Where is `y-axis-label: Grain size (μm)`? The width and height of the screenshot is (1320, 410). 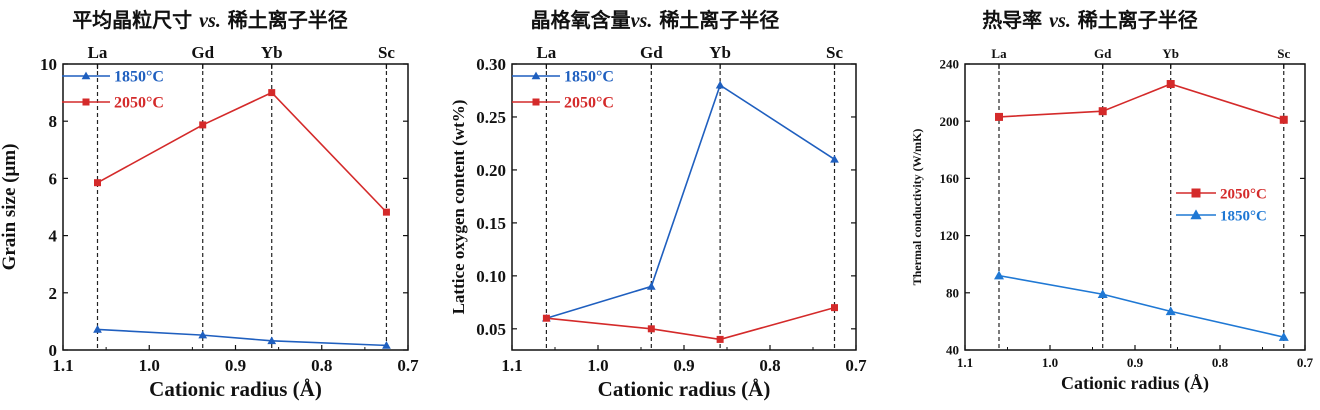
y-axis-label: Grain size (μm) is located at coordinates (10, 207).